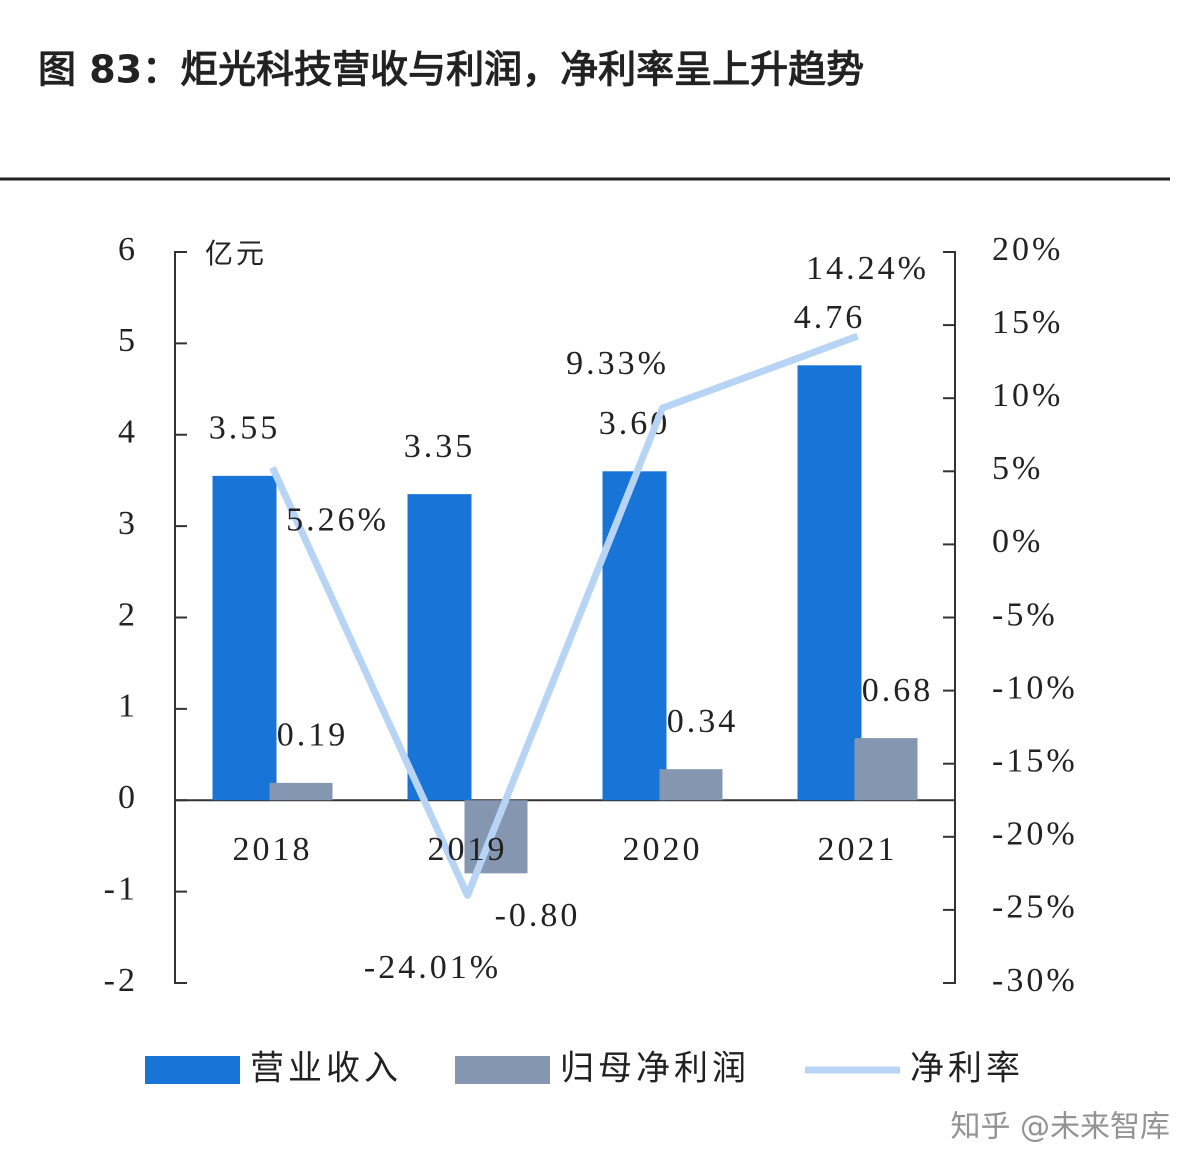 The height and width of the screenshot is (1172, 1198). Describe the element at coordinates (1017, 541) in the screenshot. I see `y2-tick-label: 0%` at that location.